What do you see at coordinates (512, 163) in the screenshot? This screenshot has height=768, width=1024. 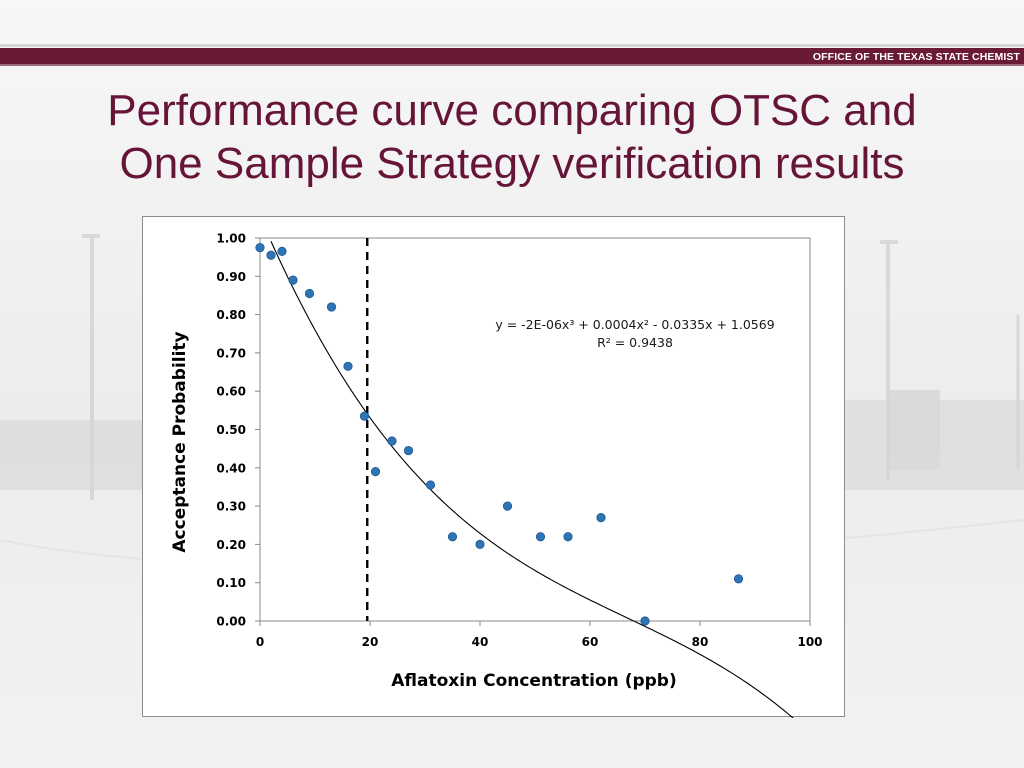 I see `slide-title-line-2: One Sample Strategy verification results` at bounding box center [512, 163].